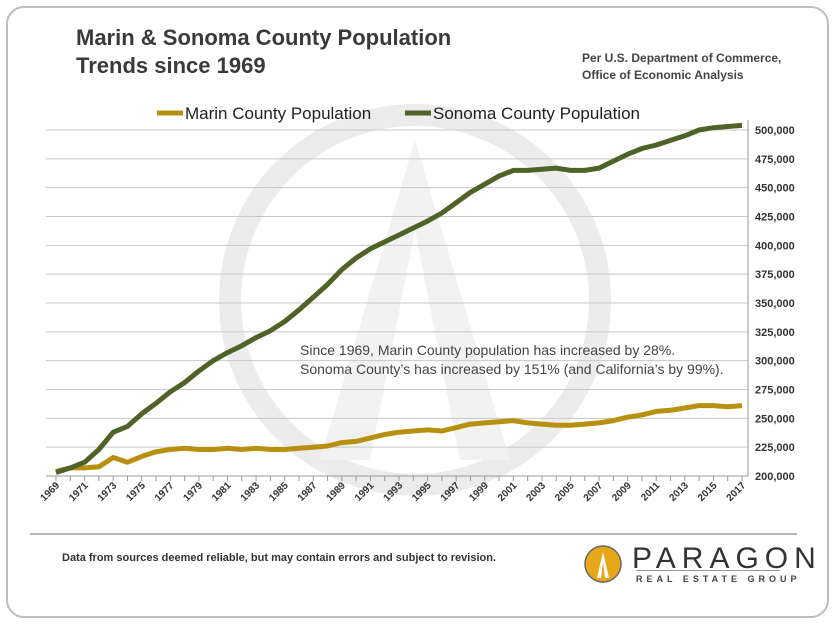 The height and width of the screenshot is (624, 835). What do you see at coordinates (565, 492) in the screenshot?
I see `x-tick-label: 2005` at bounding box center [565, 492].